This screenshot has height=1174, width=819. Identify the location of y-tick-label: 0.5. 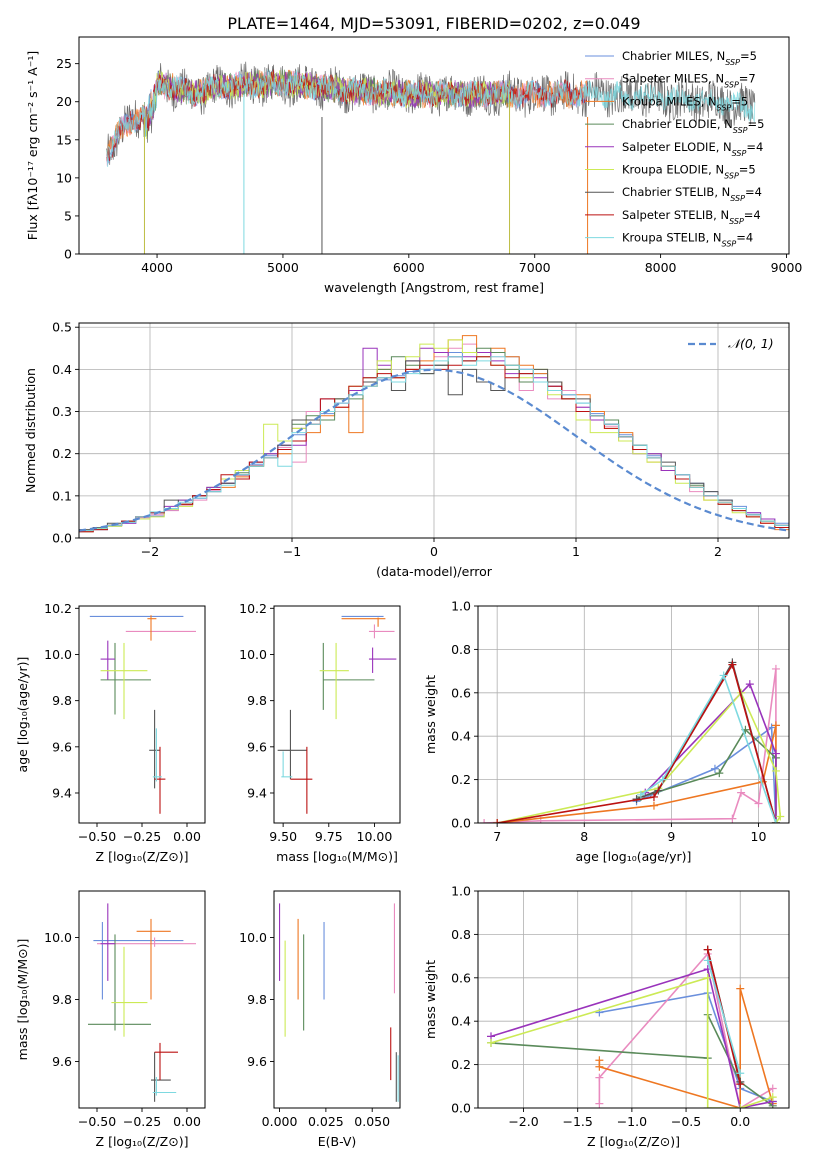
(62, 327).